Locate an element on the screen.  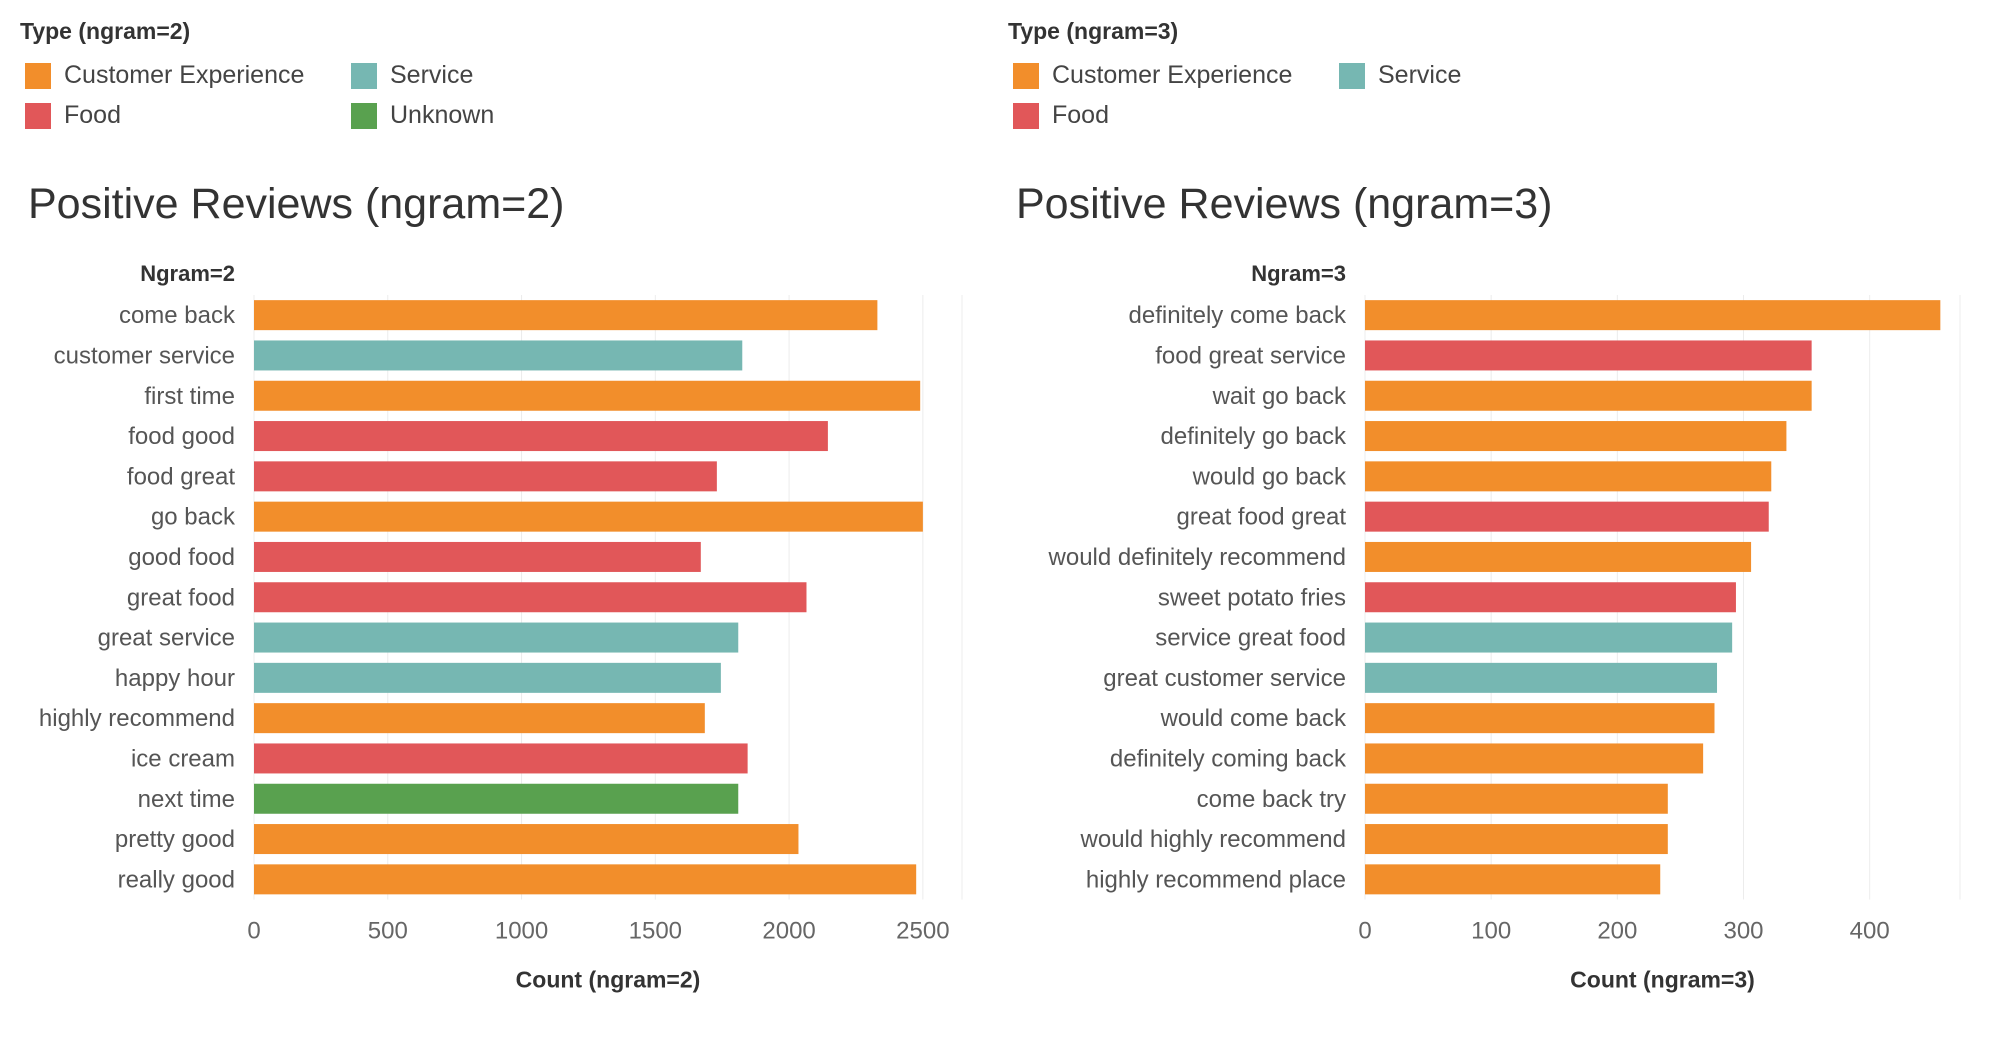
x-axis-title: Count (ngram=3) is located at coordinates (1662, 980).